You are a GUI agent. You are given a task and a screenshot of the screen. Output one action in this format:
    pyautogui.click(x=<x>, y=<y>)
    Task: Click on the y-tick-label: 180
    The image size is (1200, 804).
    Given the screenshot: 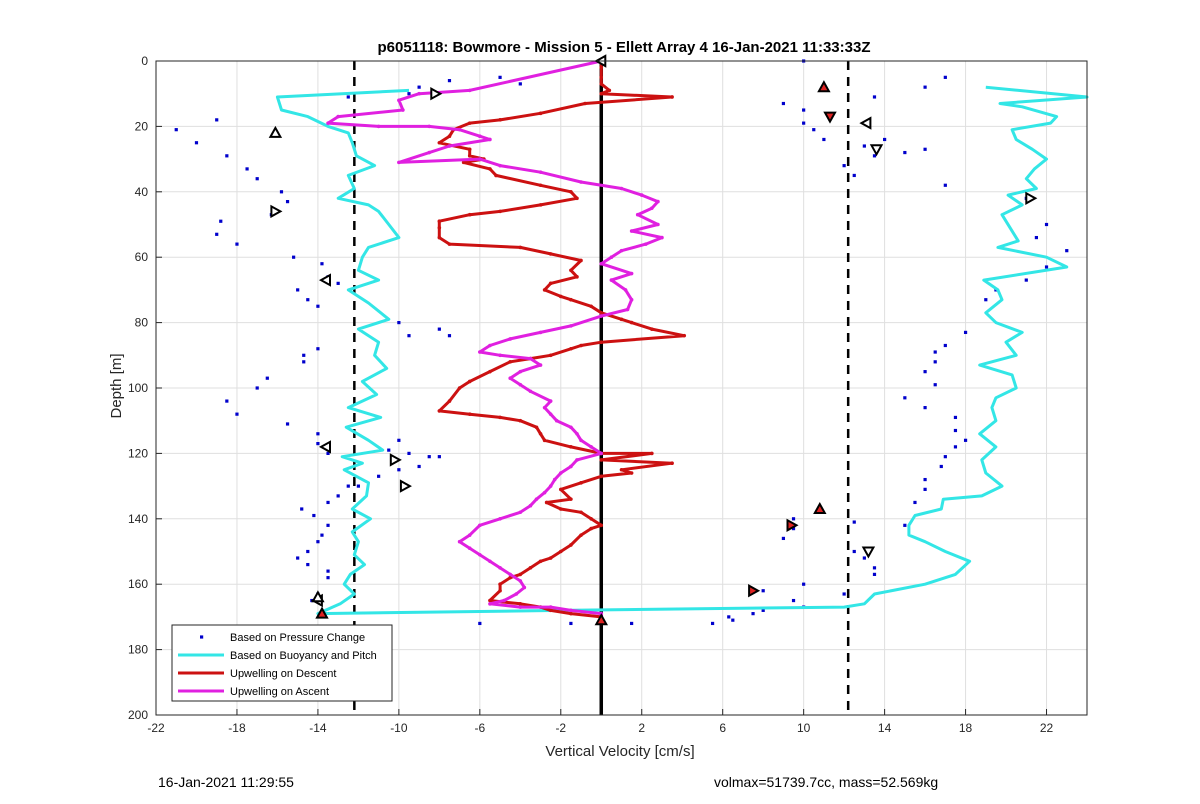 What is the action you would take?
    pyautogui.click(x=138, y=650)
    